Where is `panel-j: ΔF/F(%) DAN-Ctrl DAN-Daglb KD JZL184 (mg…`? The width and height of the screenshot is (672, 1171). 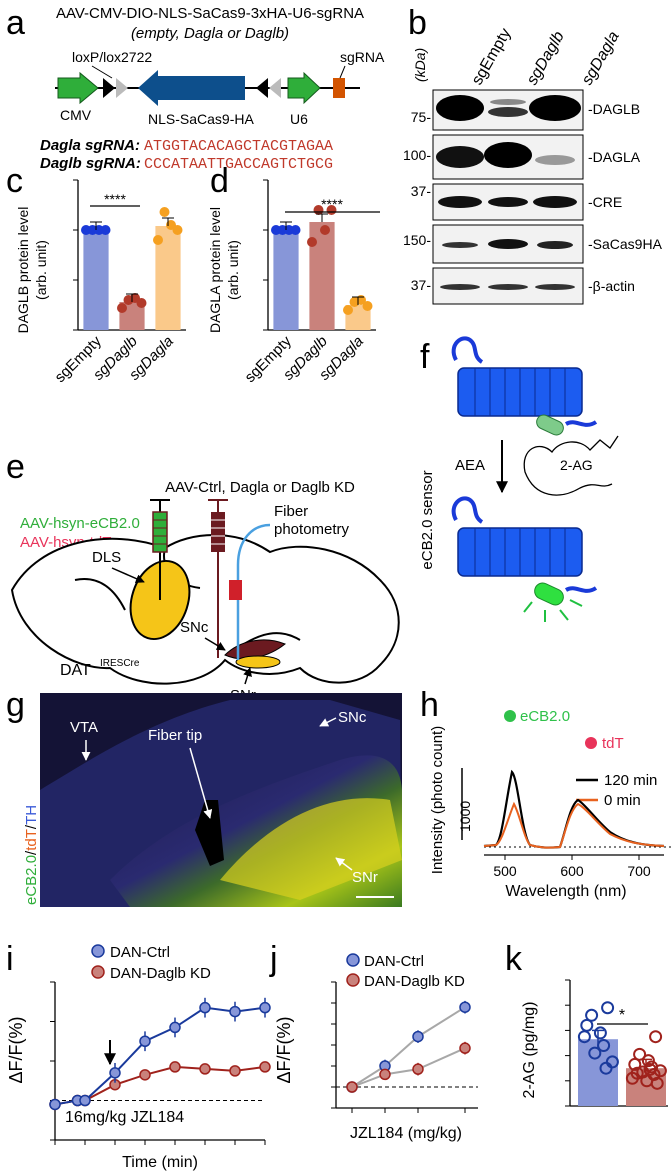 panel-j: ΔF/F(%) DAN-Ctrl DAN-Daglb KD JZL184 (mg… is located at coordinates (376, 1047).